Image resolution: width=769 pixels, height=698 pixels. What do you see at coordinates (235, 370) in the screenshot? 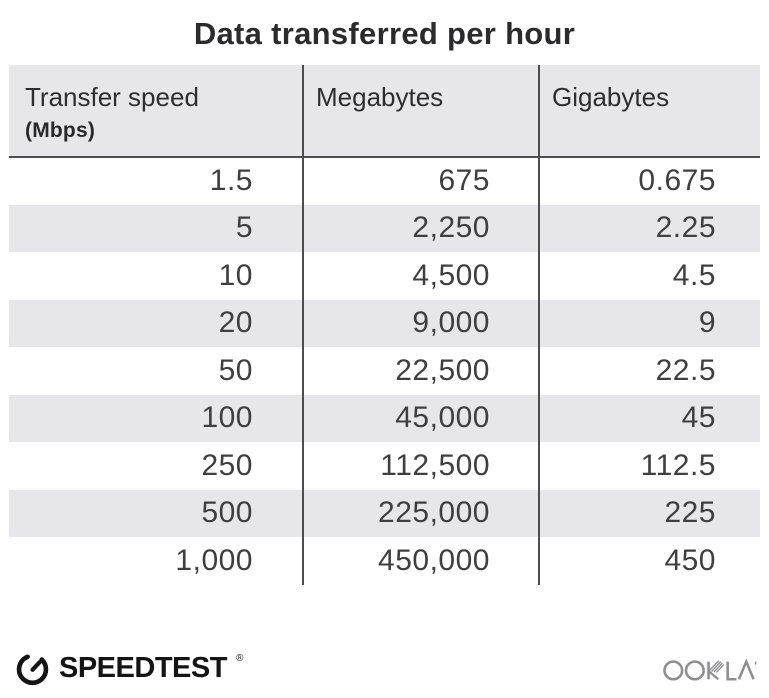
I see `table-cell: 50` at bounding box center [235, 370].